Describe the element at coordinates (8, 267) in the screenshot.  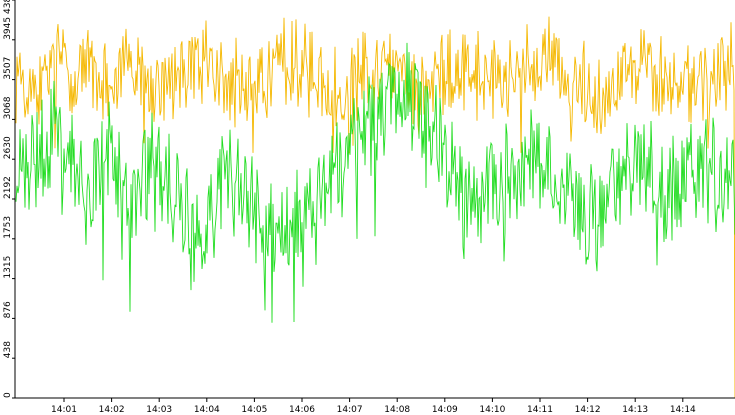
I see `y-tick-label: 1315` at that location.